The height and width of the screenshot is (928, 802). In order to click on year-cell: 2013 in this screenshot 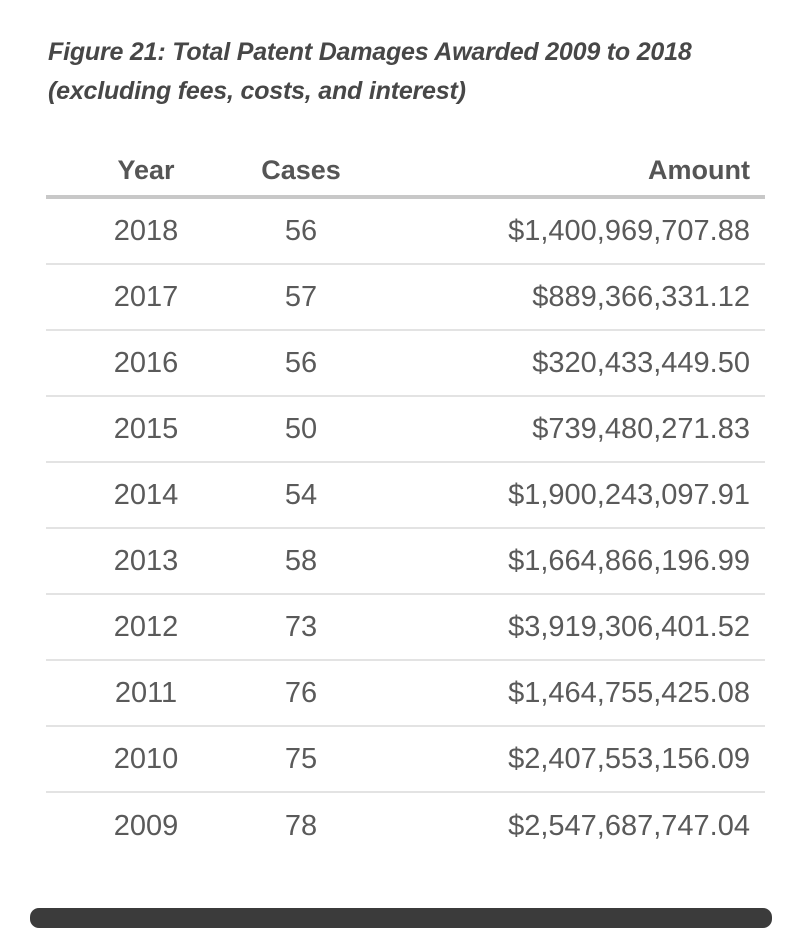, I will do `click(146, 560)`.